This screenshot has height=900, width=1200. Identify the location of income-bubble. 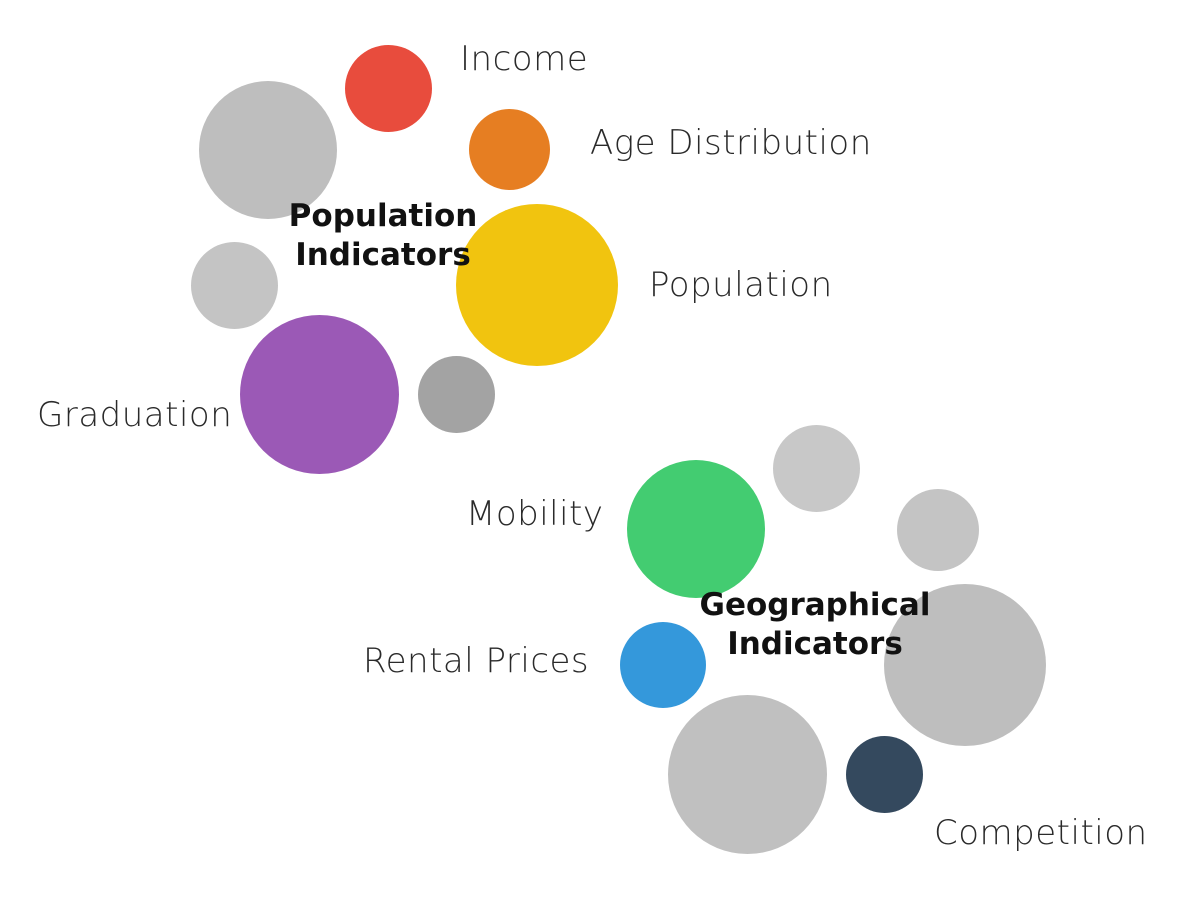
(388, 88).